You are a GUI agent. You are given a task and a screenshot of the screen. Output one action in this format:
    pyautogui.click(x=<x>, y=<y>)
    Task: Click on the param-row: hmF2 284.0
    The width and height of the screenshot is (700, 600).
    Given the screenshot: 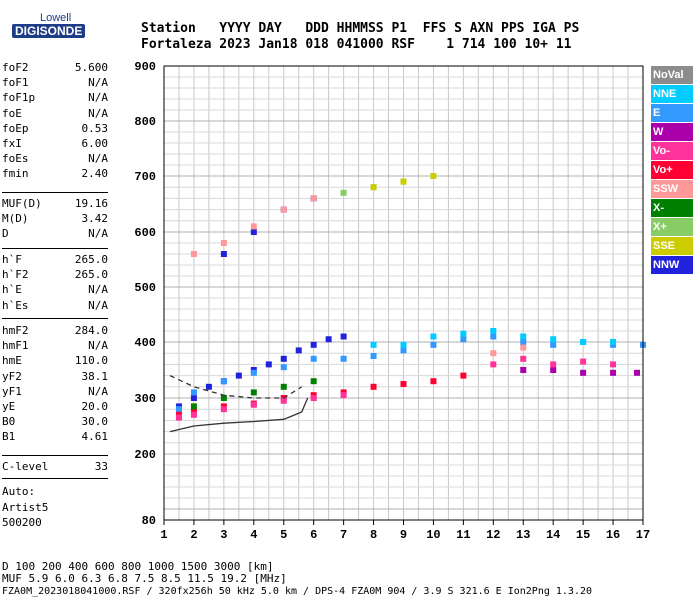 What is the action you would take?
    pyautogui.click(x=55, y=331)
    